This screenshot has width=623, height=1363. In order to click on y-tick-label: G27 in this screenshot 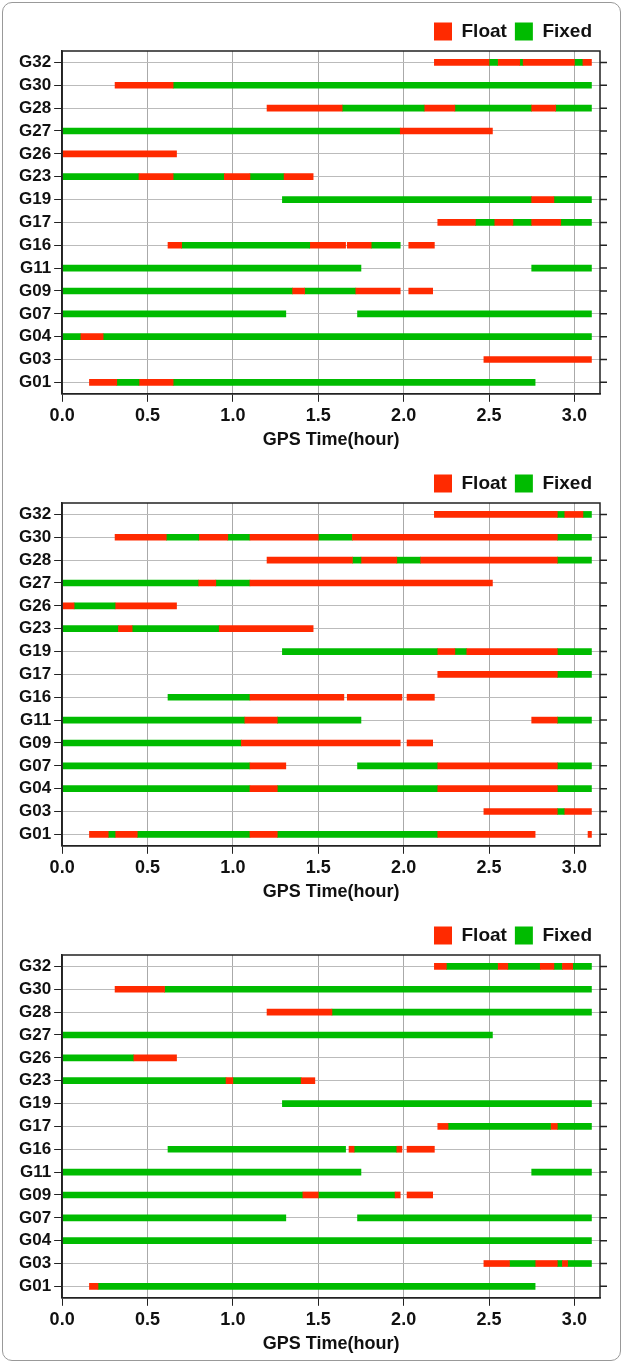, I will do `click(35, 1034)`.